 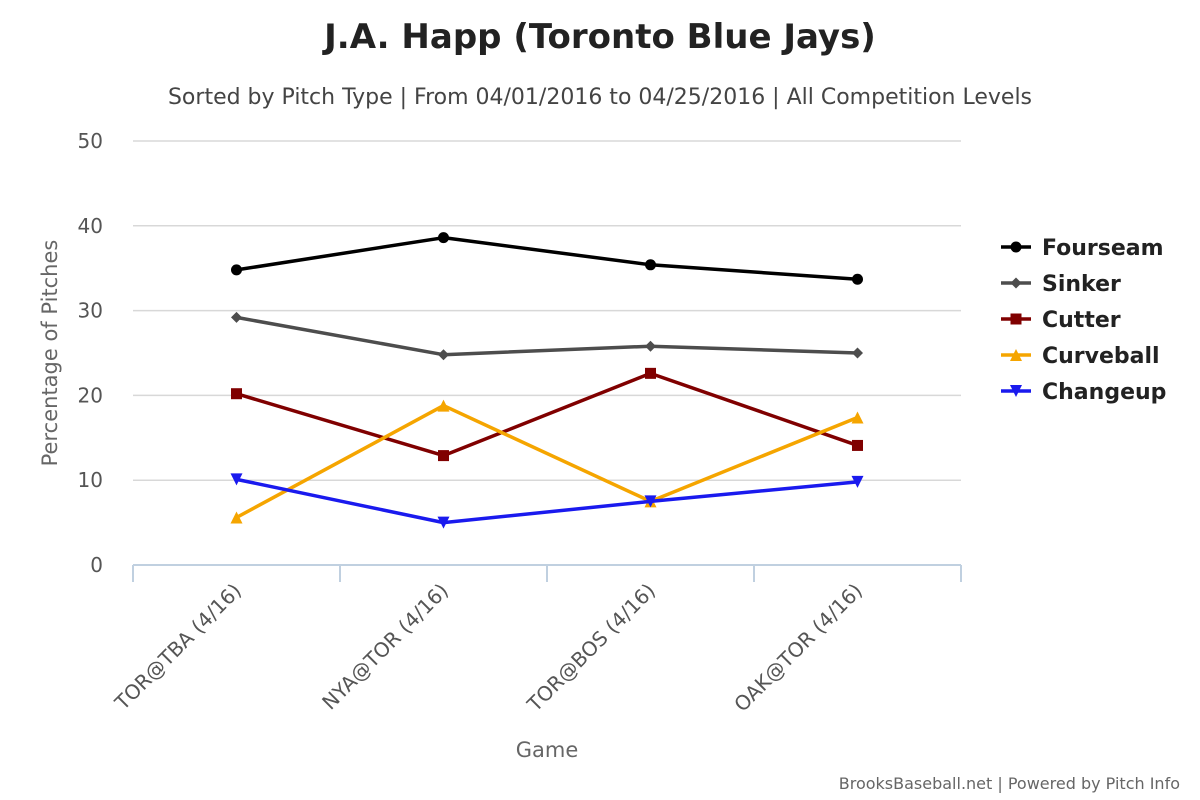 I want to click on chart-title: J.A. Happ (Toronto Blue Jays), so click(x=599, y=37).